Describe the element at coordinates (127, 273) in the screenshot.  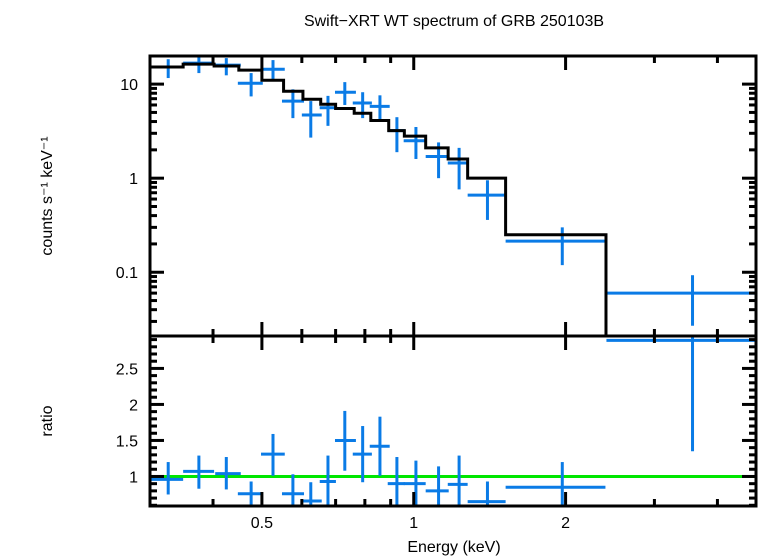
I see `y-tick-label: 0.1` at that location.